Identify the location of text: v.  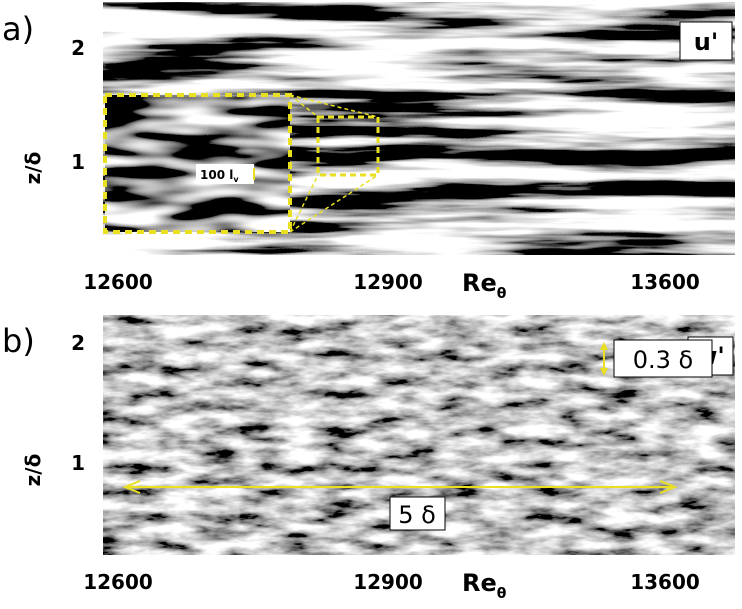
(236, 179).